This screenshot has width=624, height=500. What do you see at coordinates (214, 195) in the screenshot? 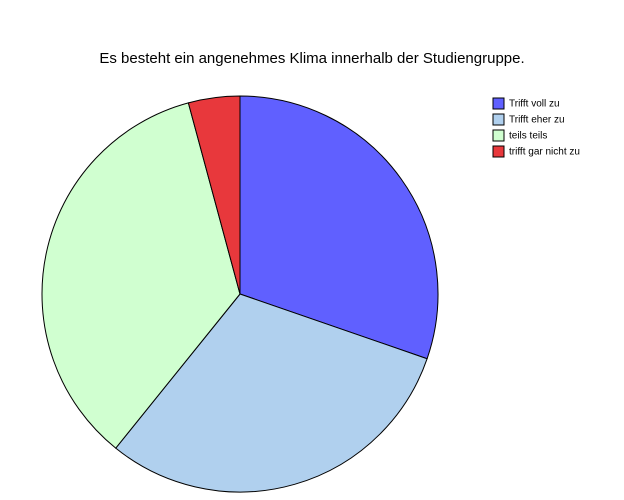
I see `pie-slice` at bounding box center [214, 195].